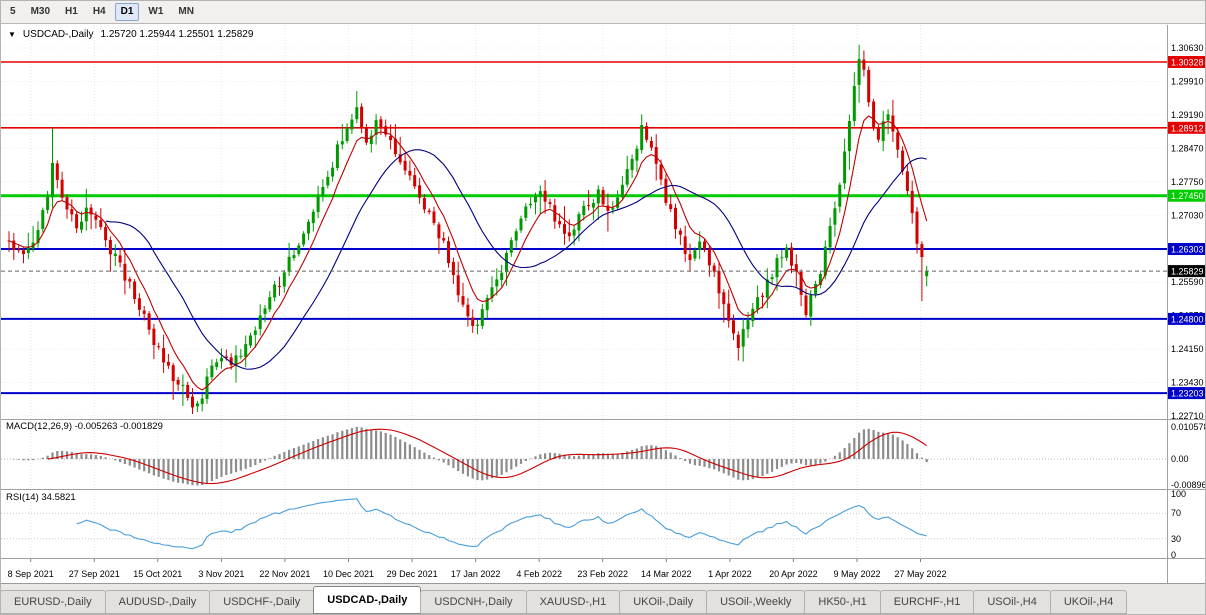  Describe the element at coordinates (186, 11) in the screenshot. I see `timeframe-button-mn: MN` at that location.